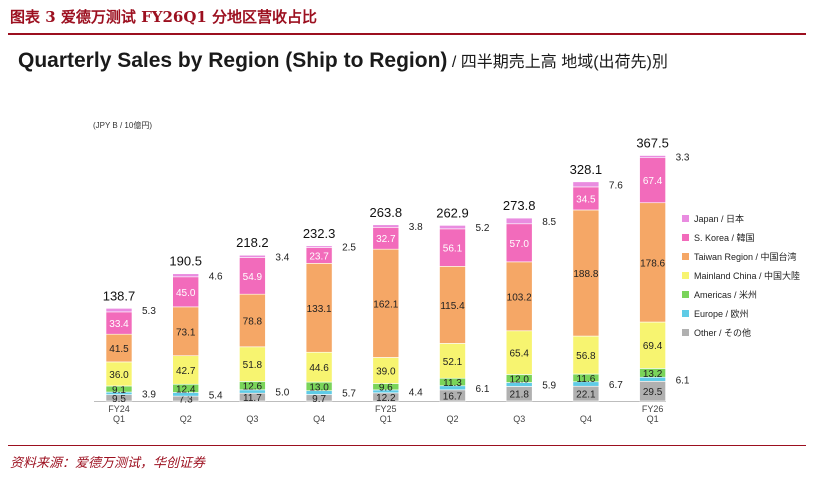  I want to click on chart-title-sub: / 四半期売上高 地域(出荷先)別, so click(557, 62).